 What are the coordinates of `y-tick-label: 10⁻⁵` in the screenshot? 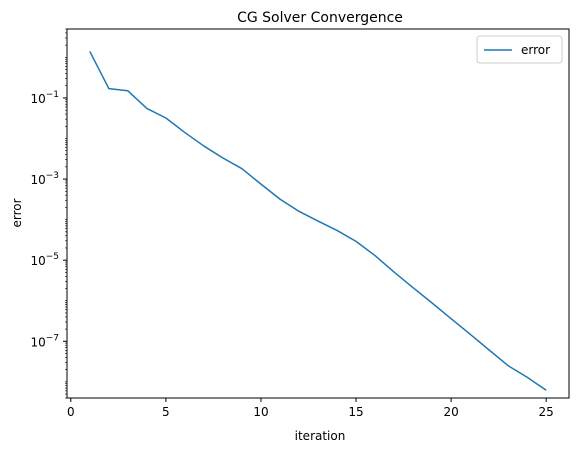 It's located at (44, 260).